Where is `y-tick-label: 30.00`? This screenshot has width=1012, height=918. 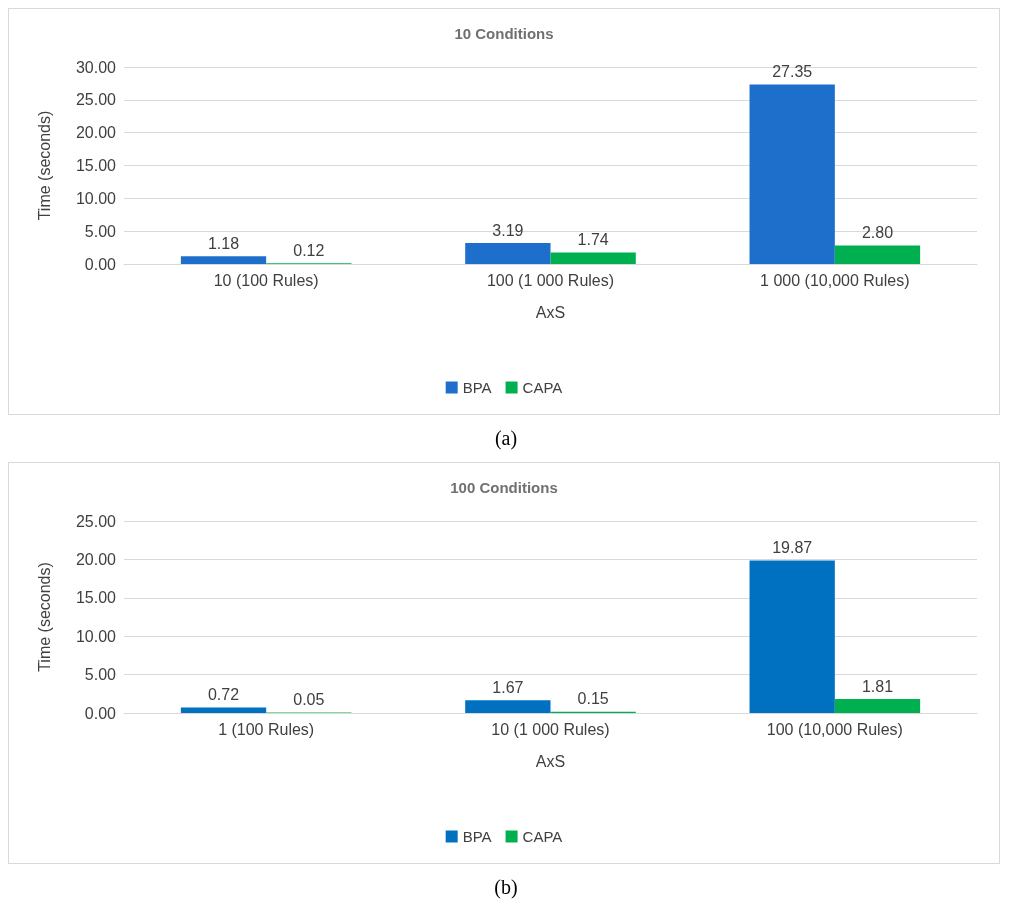 y-tick-label: 30.00 is located at coordinates (96, 67).